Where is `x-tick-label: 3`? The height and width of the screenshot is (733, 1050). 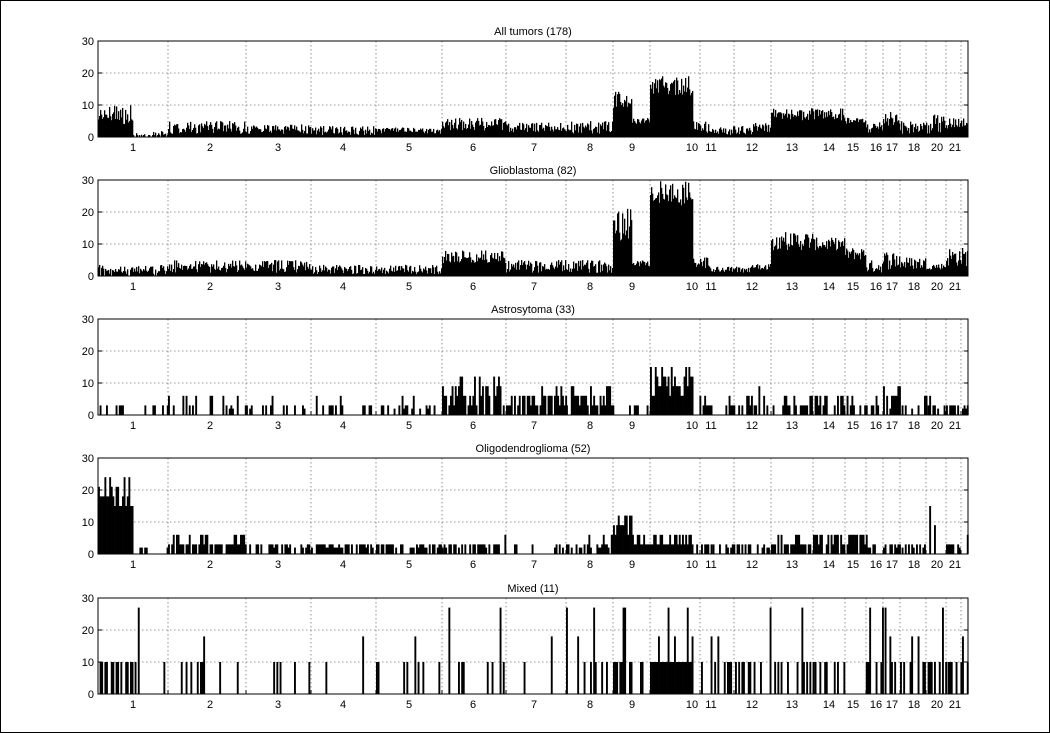
x-tick-label: 3 is located at coordinates (278, 148).